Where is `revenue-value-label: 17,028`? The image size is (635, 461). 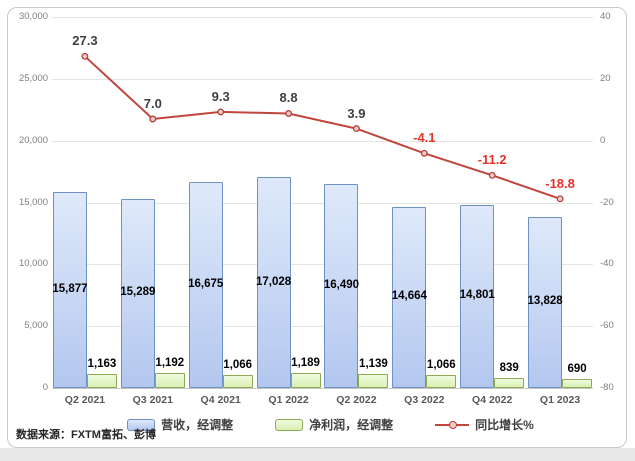 revenue-value-label: 17,028 is located at coordinates (273, 282).